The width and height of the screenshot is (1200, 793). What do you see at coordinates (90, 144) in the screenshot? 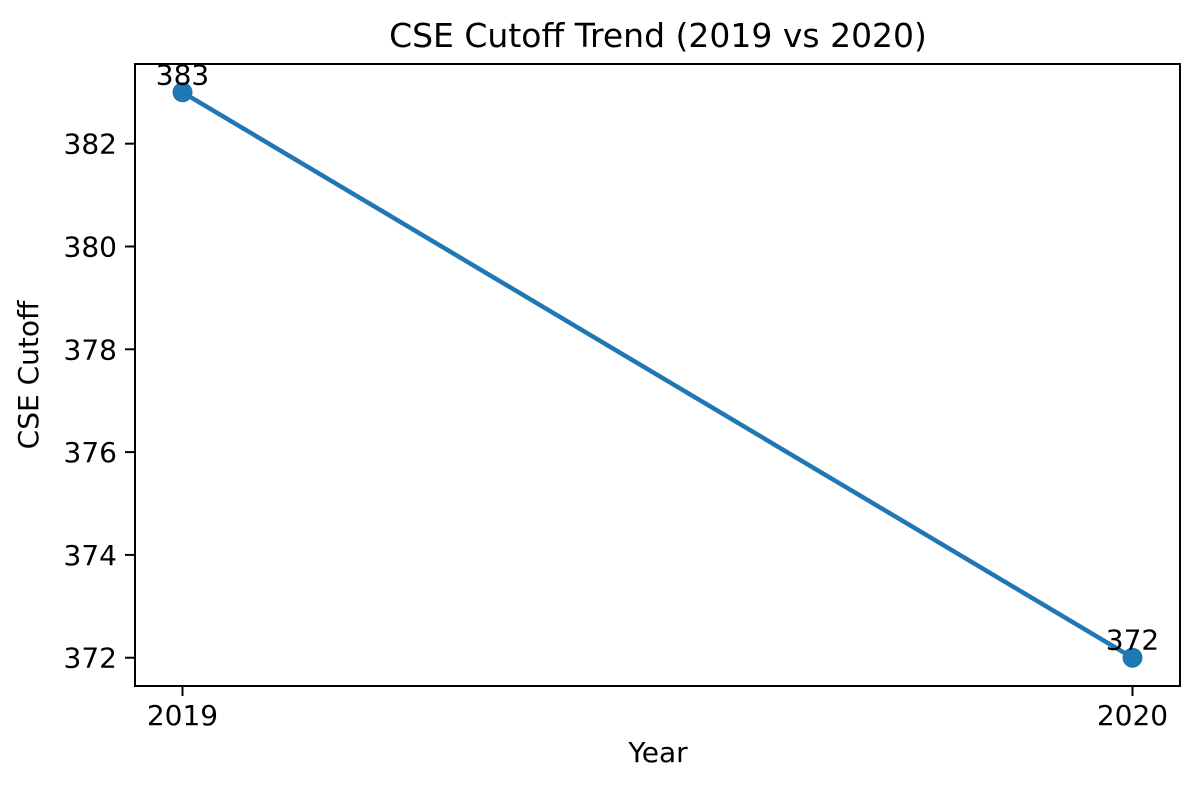
I see `y-tick-label: 382` at bounding box center [90, 144].